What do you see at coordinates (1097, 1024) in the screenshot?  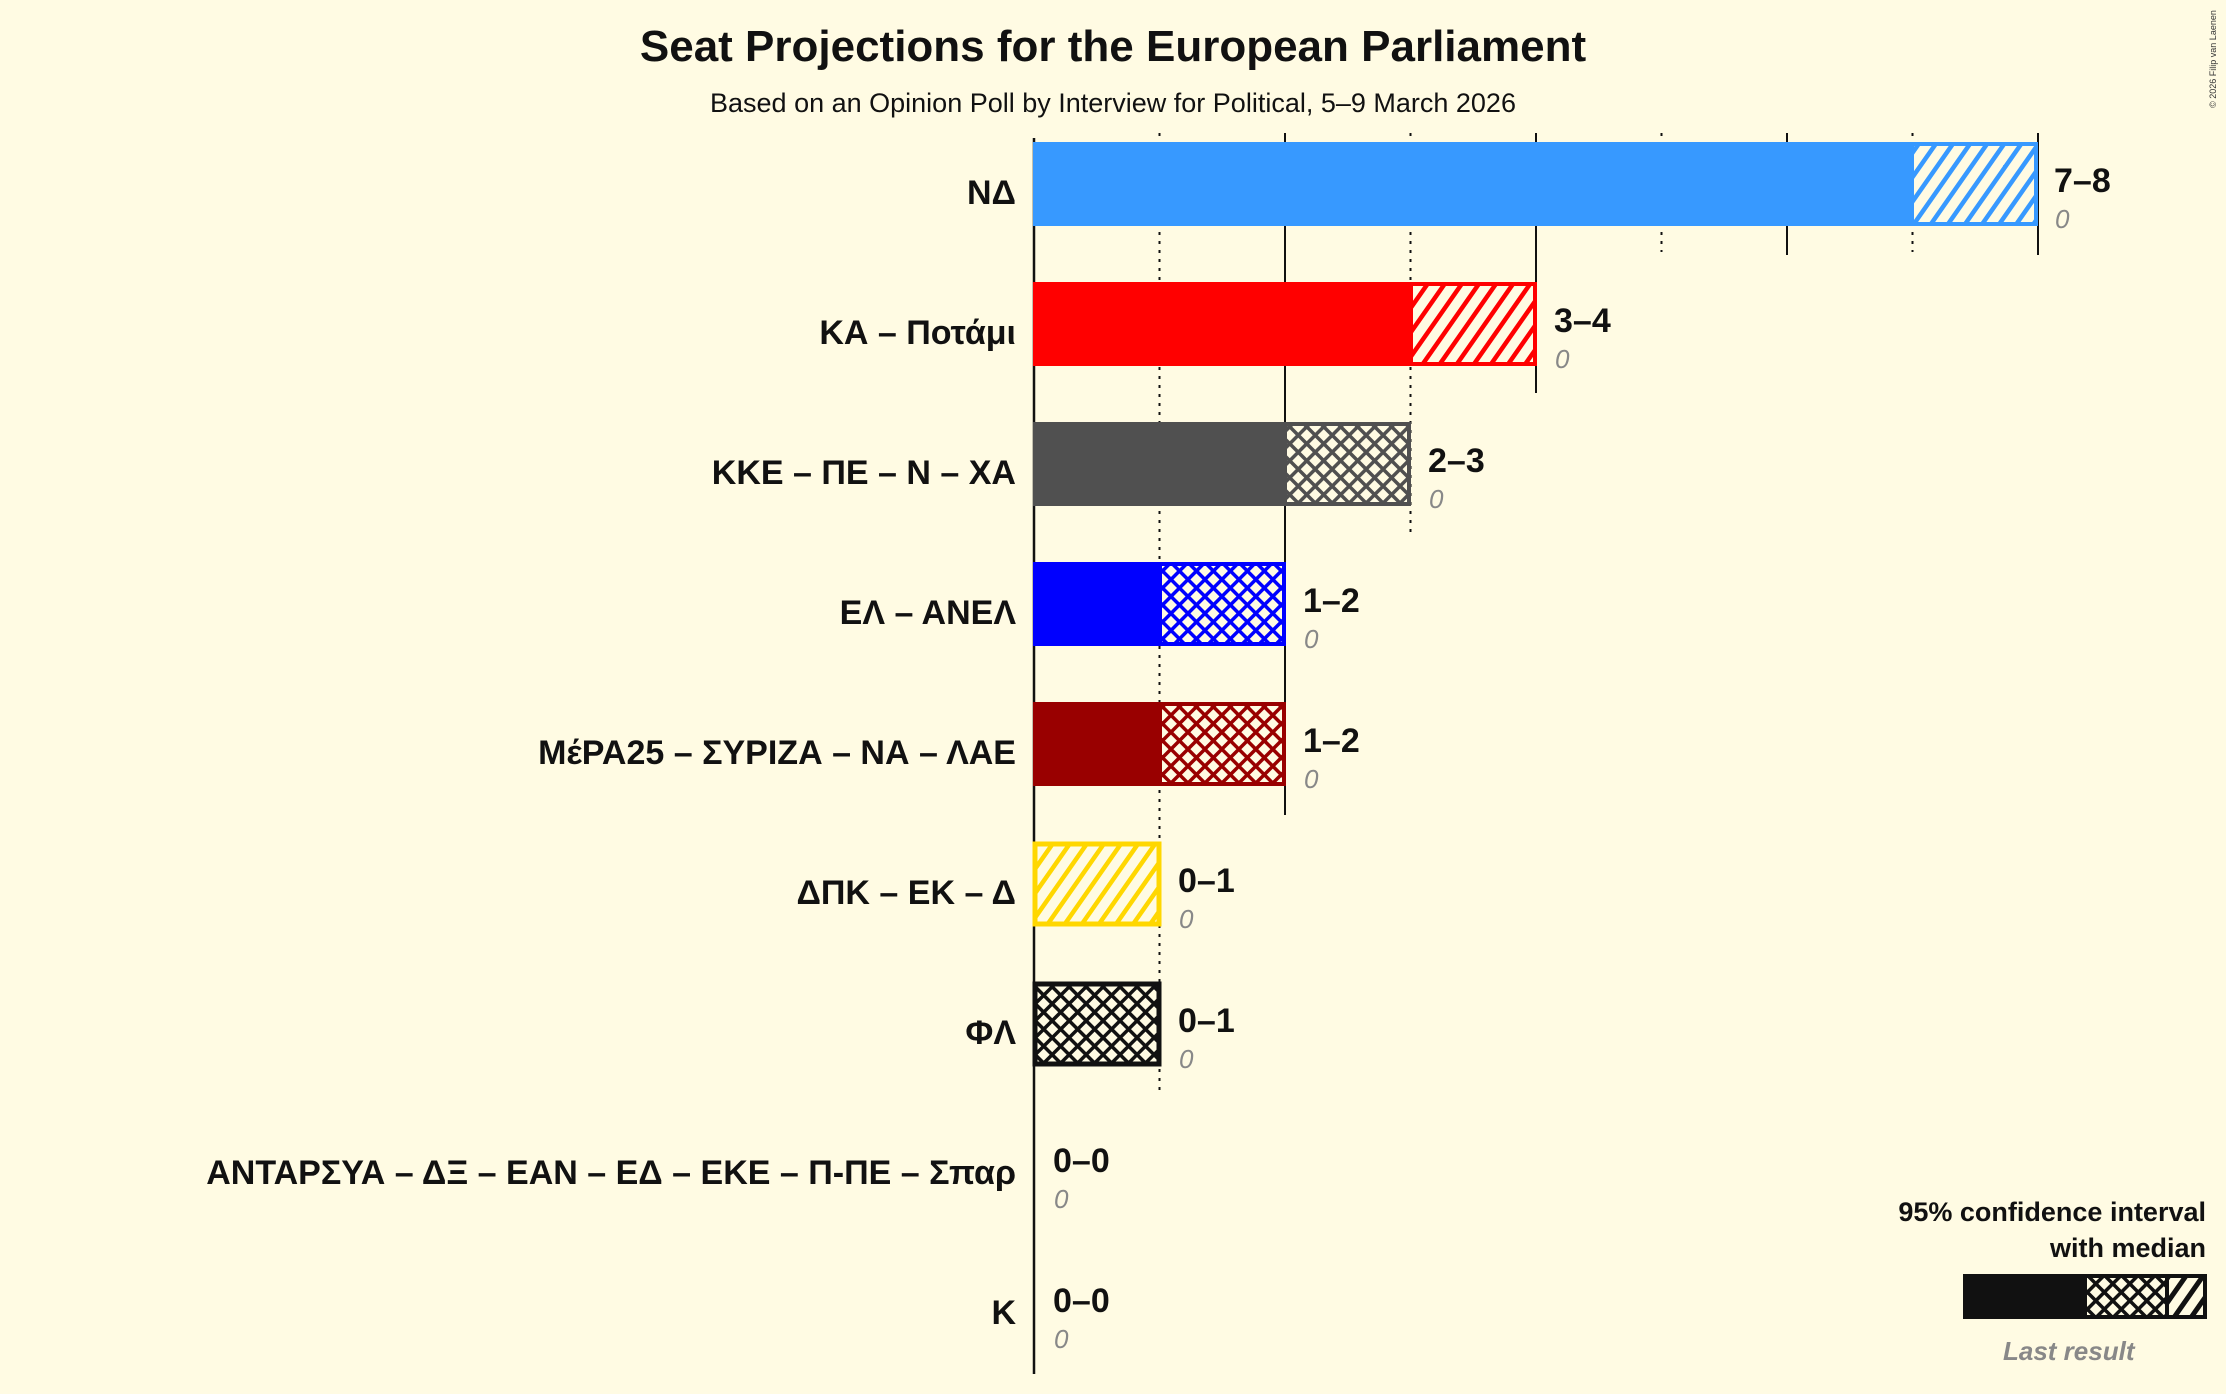 I see `bar-fl` at bounding box center [1097, 1024].